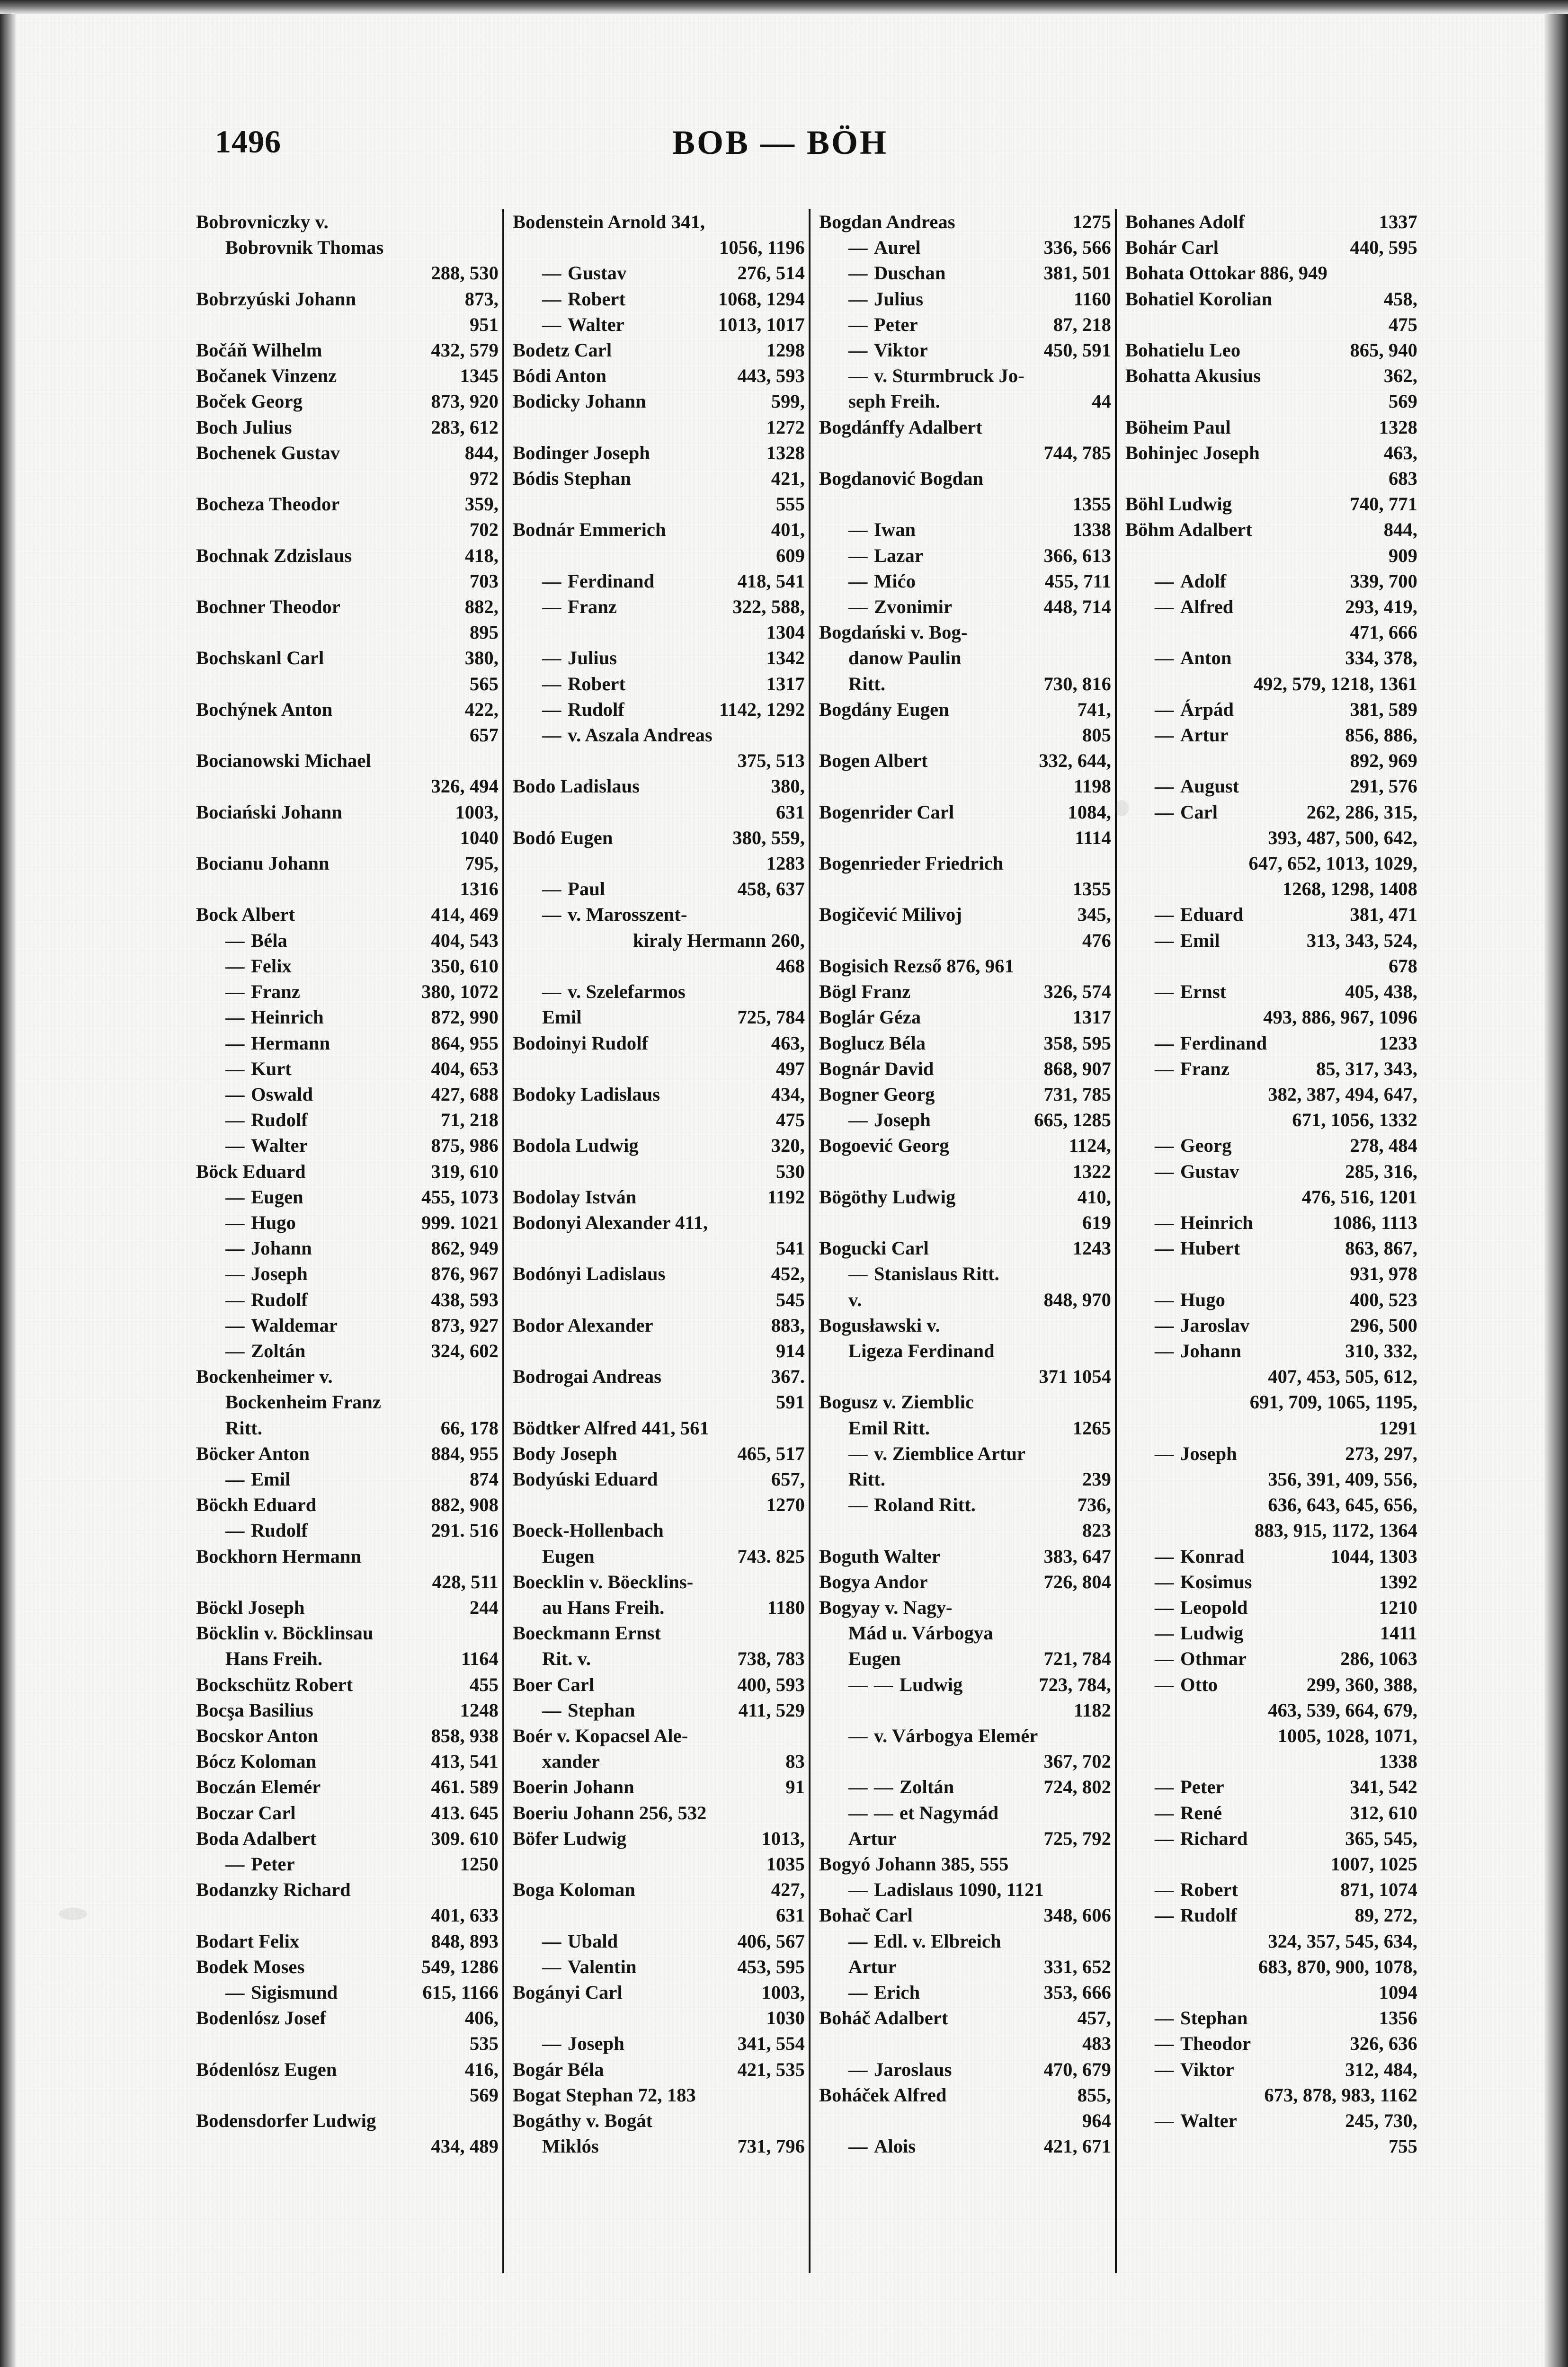  What do you see at coordinates (1077, 1068) in the screenshot?
I see `entry-page-refs: 868, 907` at bounding box center [1077, 1068].